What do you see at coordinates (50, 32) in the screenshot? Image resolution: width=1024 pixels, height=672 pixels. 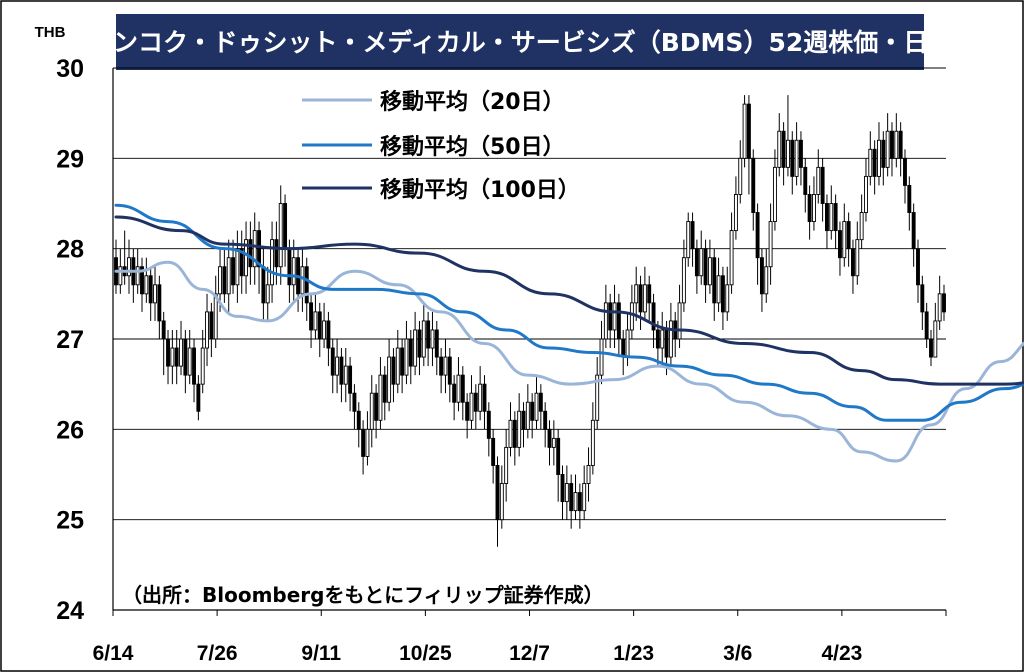 I see `unit-label: THB` at bounding box center [50, 32].